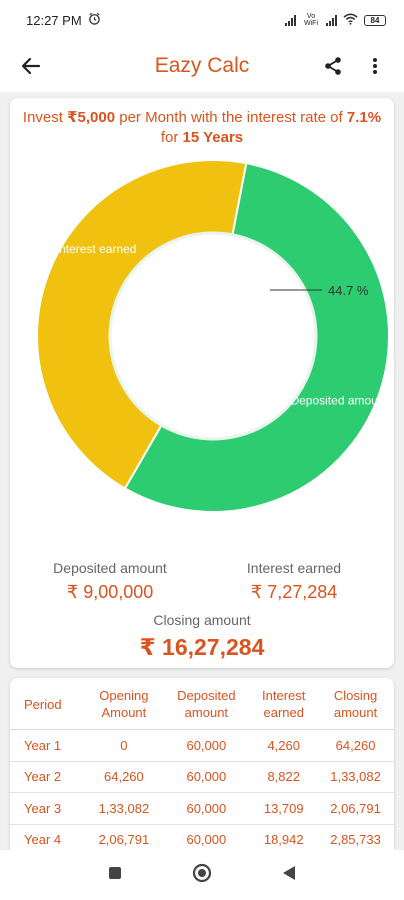 The height and width of the screenshot is (900, 404). Describe the element at coordinates (91, 117) in the screenshot. I see `monthly-amount: ₹5,000` at that location.